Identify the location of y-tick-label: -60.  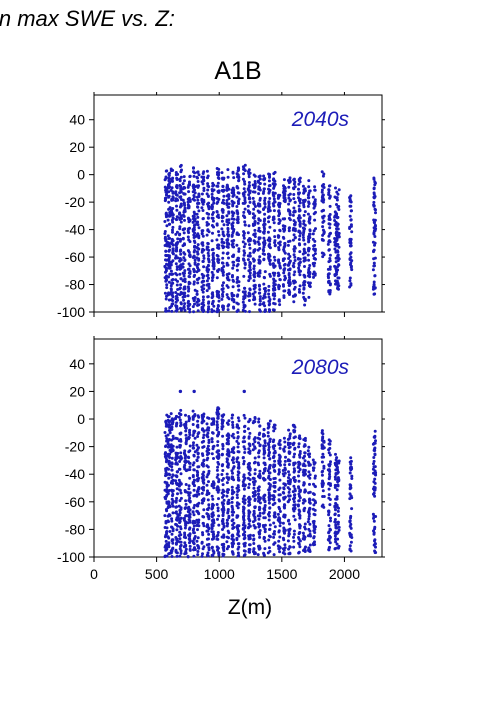
(75, 502).